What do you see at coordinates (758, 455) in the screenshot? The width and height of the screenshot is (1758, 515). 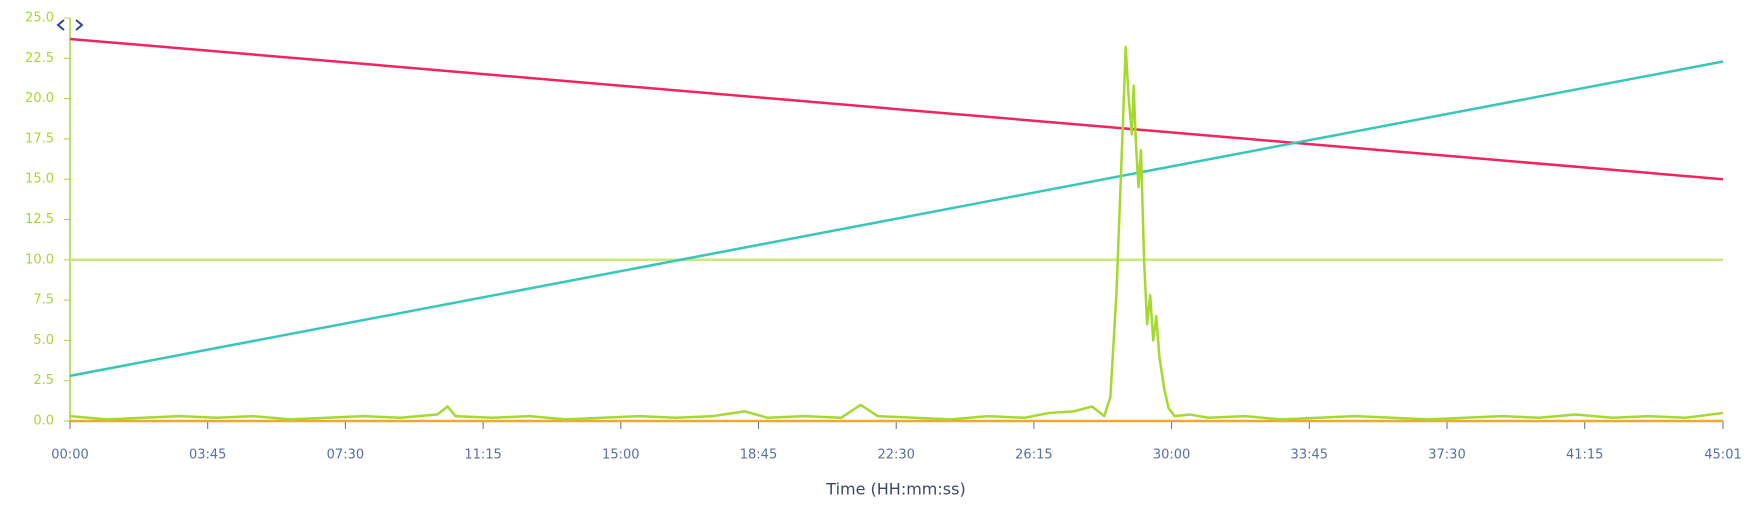 I see `x-tick-label: 18:45` at bounding box center [758, 455].